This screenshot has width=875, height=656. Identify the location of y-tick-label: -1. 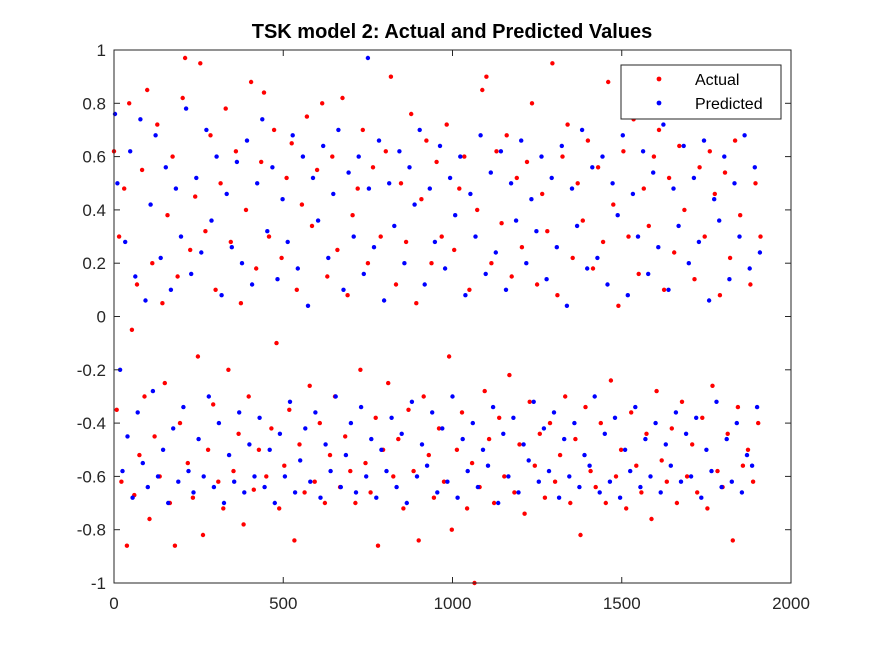
(98, 583).